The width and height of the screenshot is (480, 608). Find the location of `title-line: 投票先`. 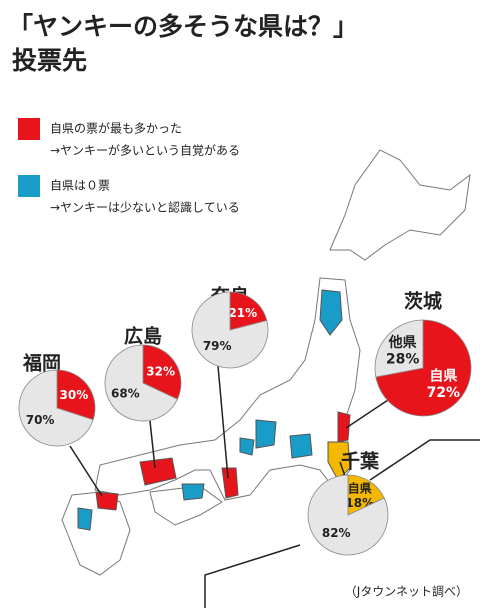

title-line: 投票先 is located at coordinates (49, 60).